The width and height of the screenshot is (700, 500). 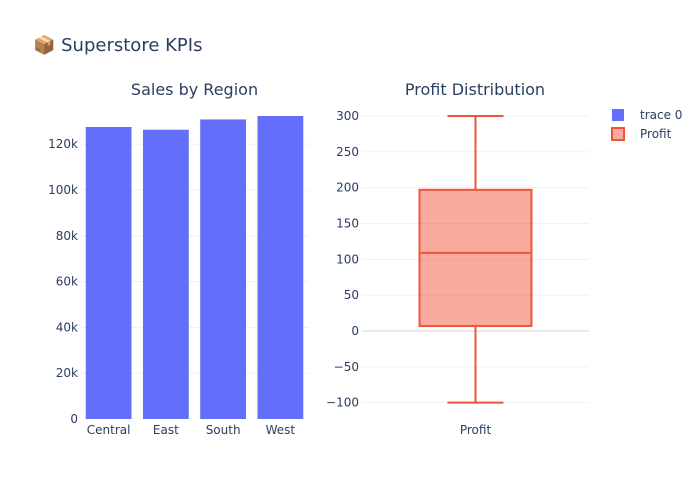 What do you see at coordinates (281, 430) in the screenshot?
I see `bar-x-tick-label: West` at bounding box center [281, 430].